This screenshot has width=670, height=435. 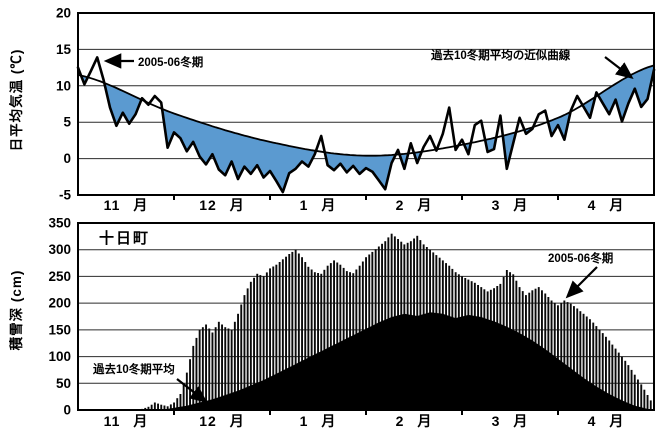 I want to click on y-tick-label: 15, so click(x=64, y=49).